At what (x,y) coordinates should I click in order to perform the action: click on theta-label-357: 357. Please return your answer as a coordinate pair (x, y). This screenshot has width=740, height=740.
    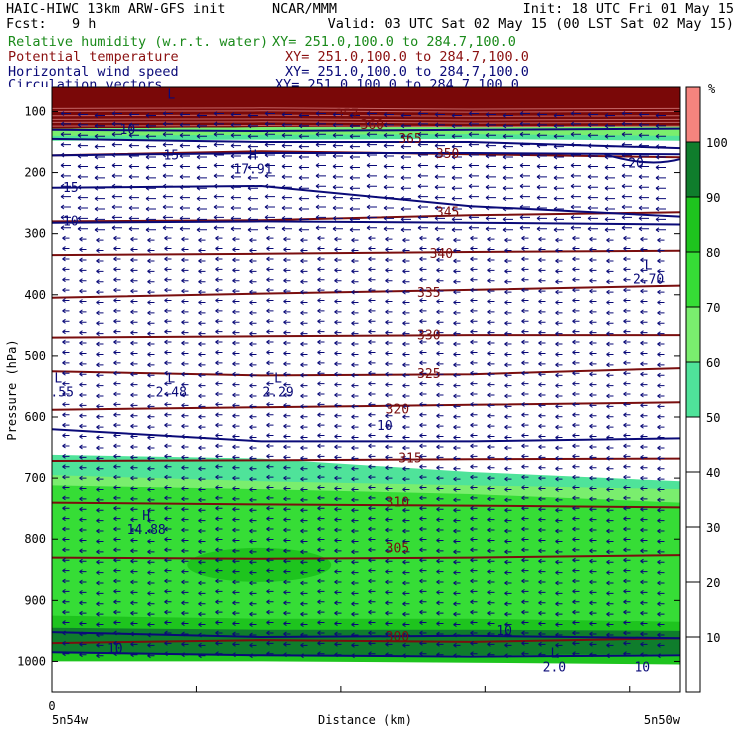
    Looking at the image, I should click on (346, 115).